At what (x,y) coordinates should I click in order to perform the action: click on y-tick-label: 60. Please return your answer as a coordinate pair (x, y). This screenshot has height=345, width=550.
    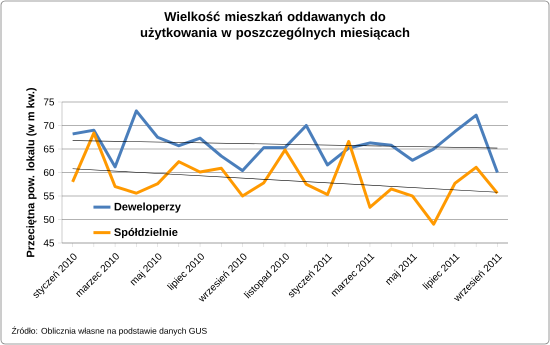
    Looking at the image, I should click on (49, 172).